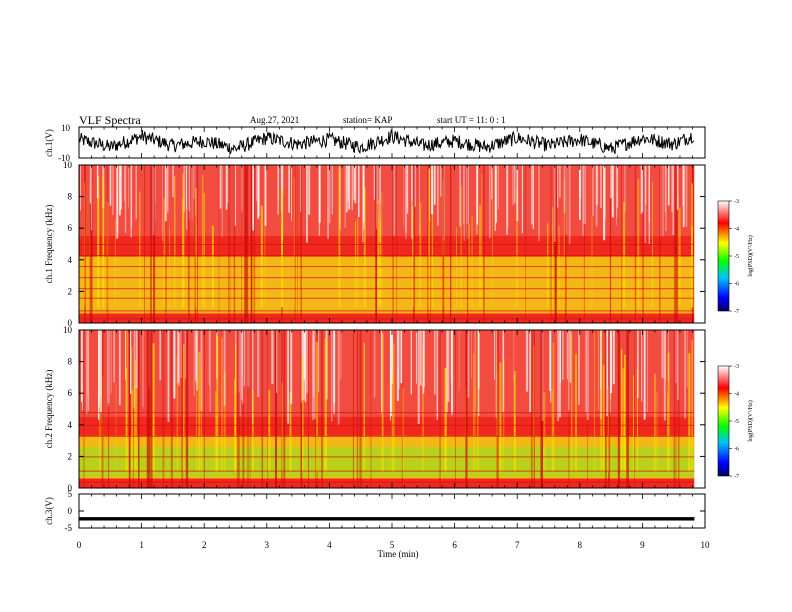  I want to click on spectrogram-ytick-label: 6, so click(70, 228).